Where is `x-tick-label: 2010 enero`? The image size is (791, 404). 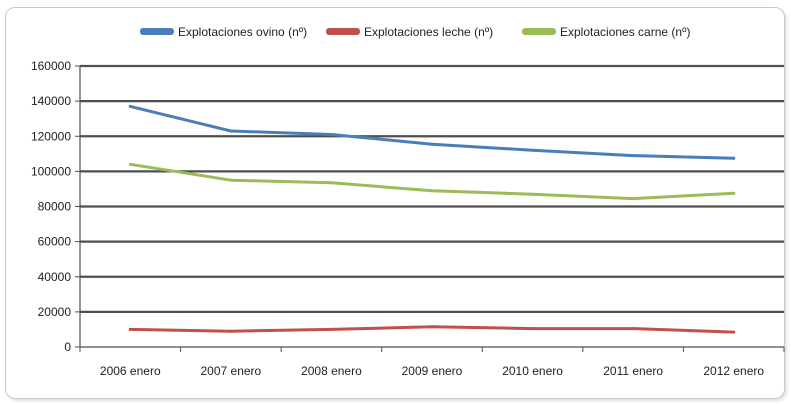 x-tick-label: 2010 enero is located at coordinates (532, 371).